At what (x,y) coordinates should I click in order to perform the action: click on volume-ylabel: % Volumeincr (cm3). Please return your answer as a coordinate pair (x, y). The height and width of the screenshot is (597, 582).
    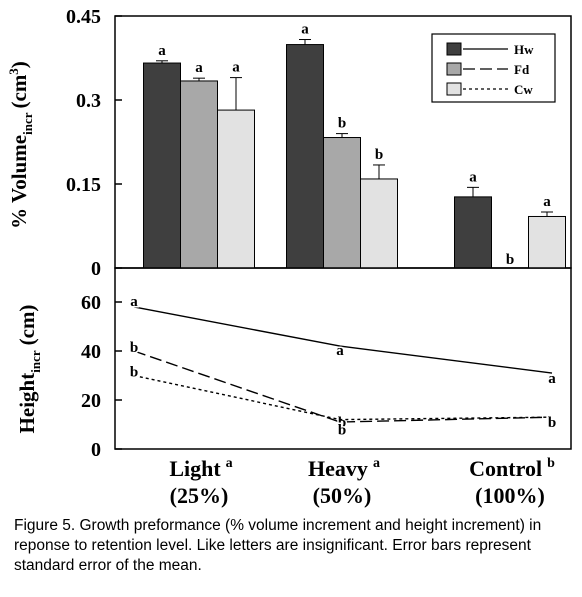
    Looking at the image, I should click on (20, 145).